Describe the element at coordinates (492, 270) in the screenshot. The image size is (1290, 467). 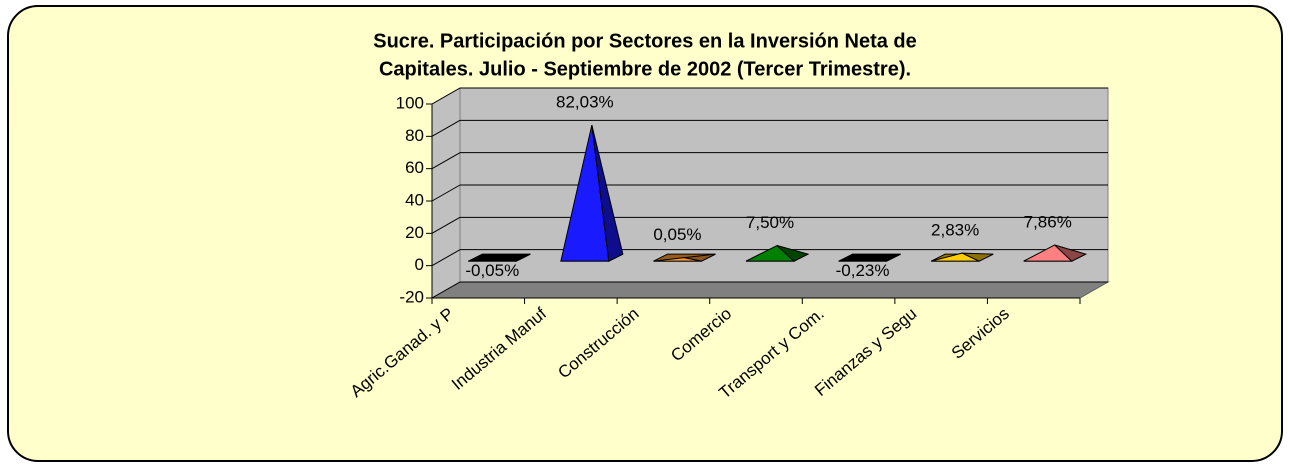
I see `data-label: -0,05%` at that location.